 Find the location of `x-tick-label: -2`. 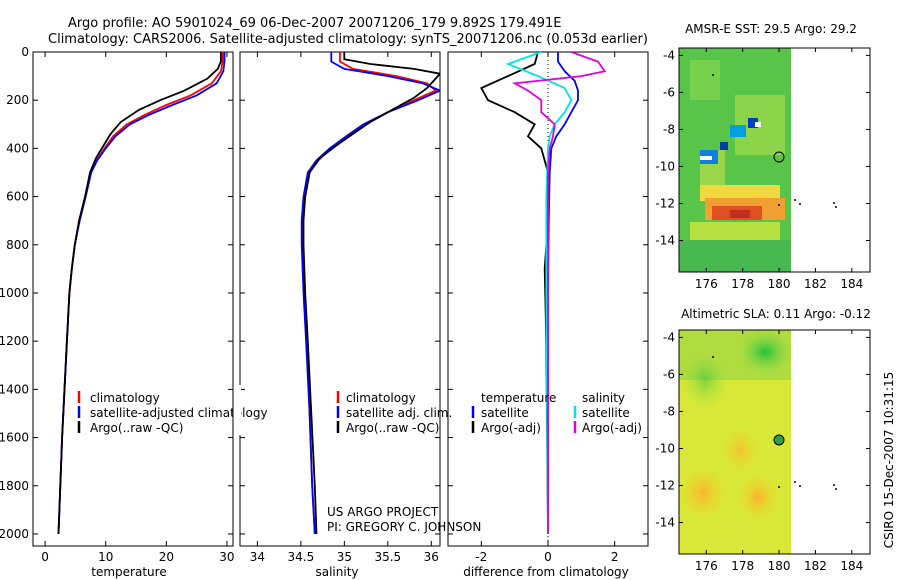

x-tick-label: -2 is located at coordinates (481, 557).